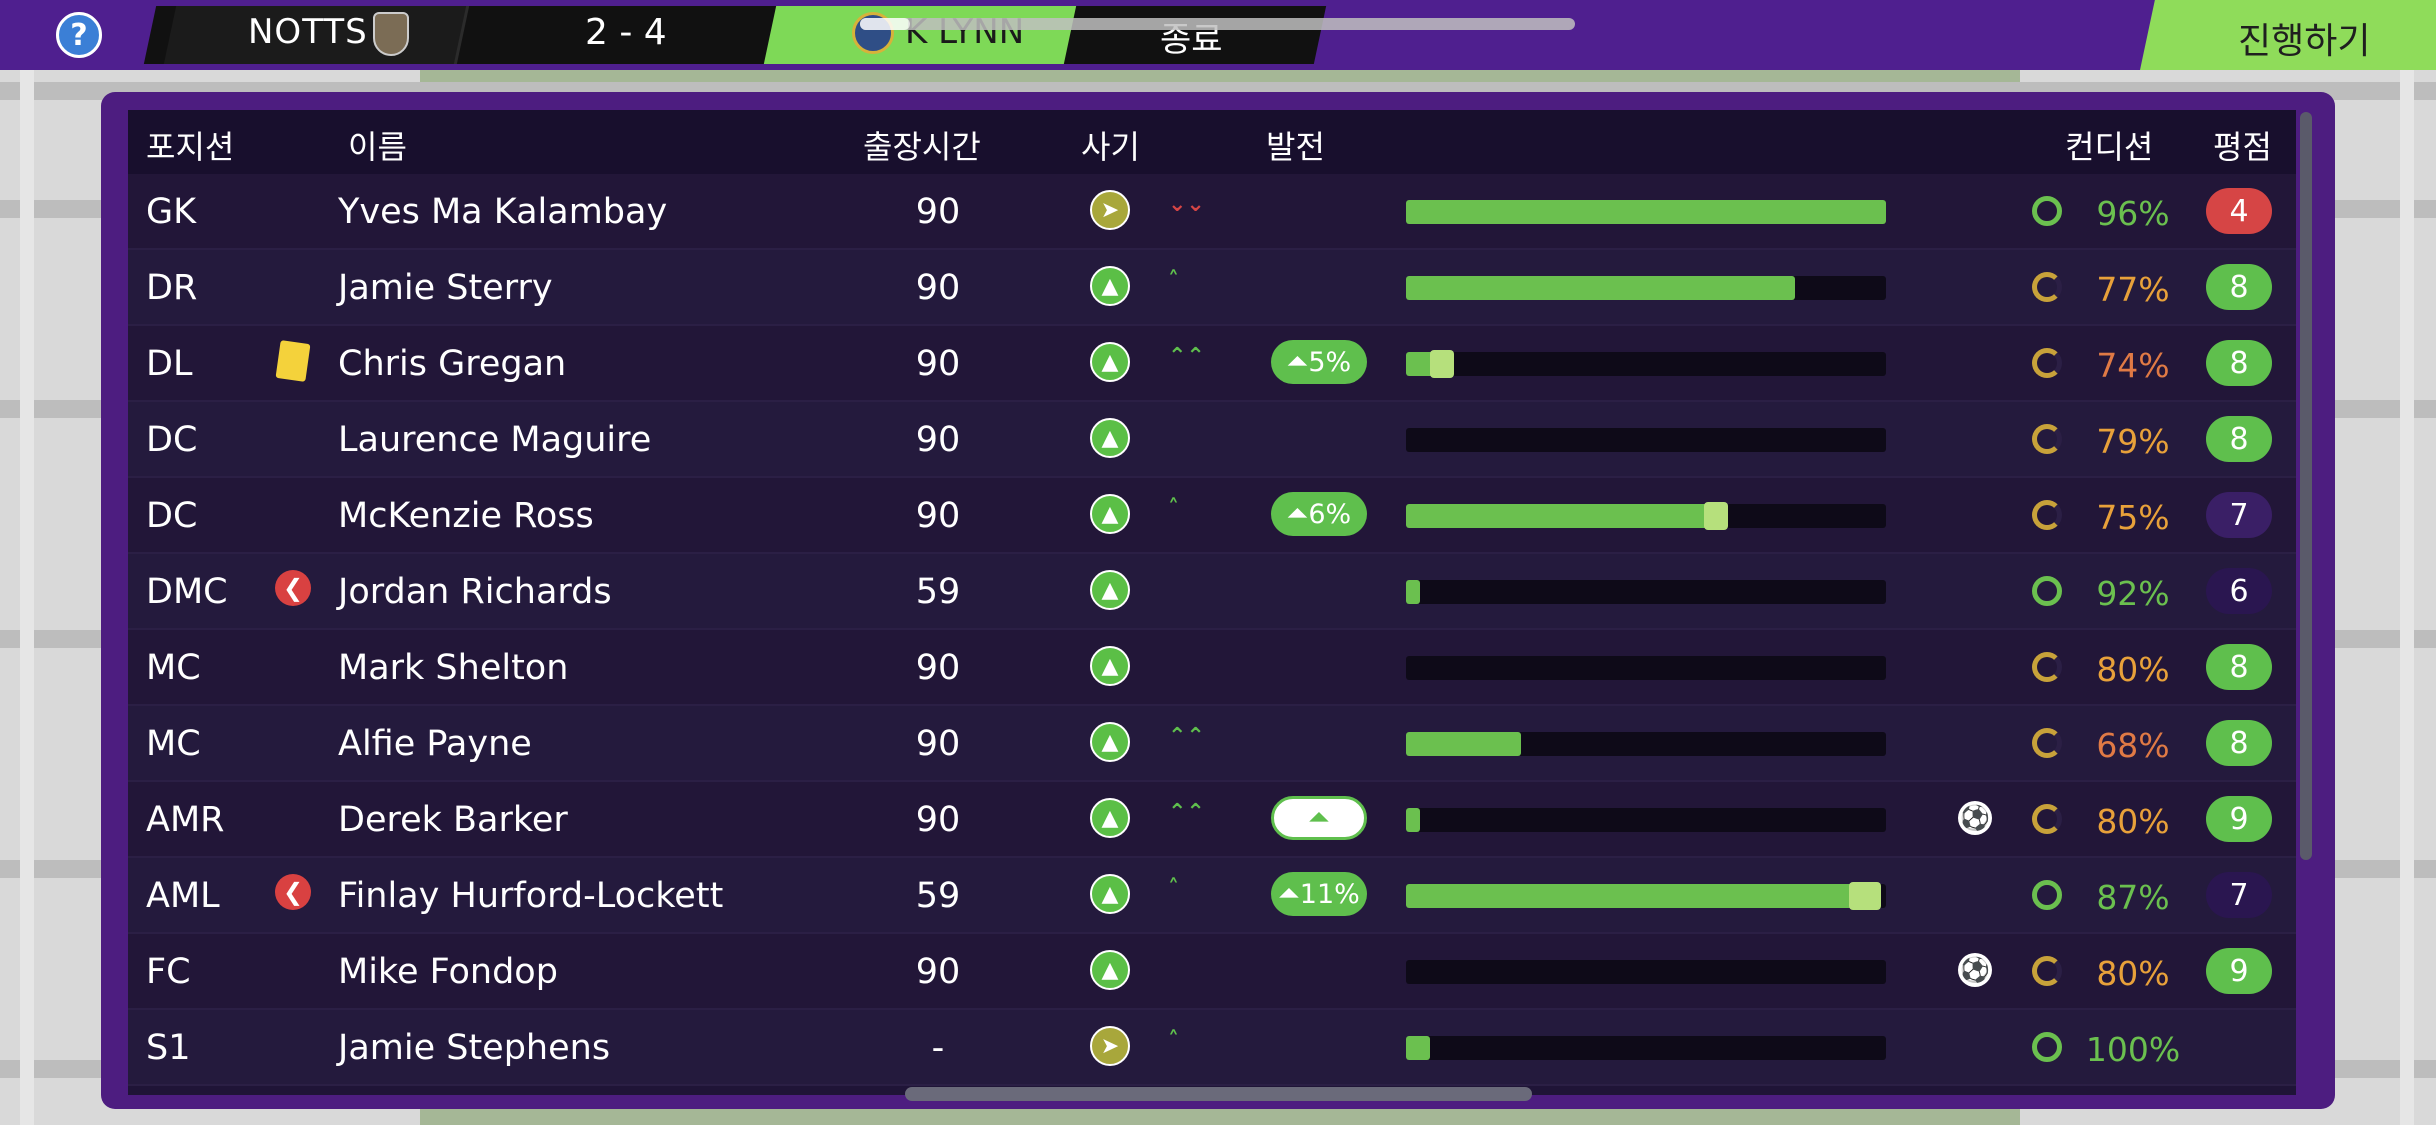 This screenshot has width=2436, height=1125. I want to click on help-button: ?, so click(79, 35).